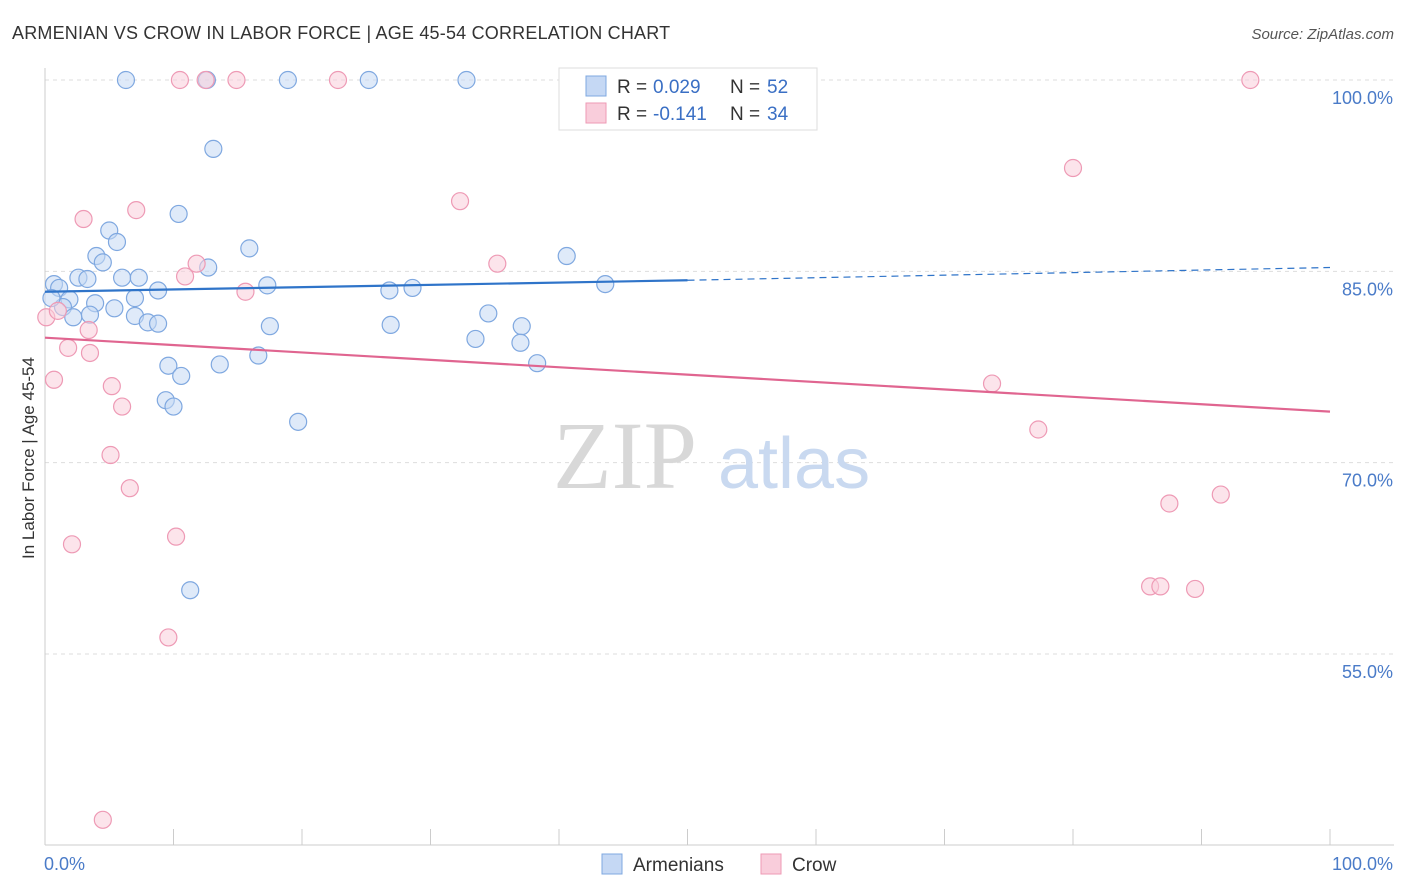  I want to click on bottom-legend-label-crow: Crow, so click(814, 865).